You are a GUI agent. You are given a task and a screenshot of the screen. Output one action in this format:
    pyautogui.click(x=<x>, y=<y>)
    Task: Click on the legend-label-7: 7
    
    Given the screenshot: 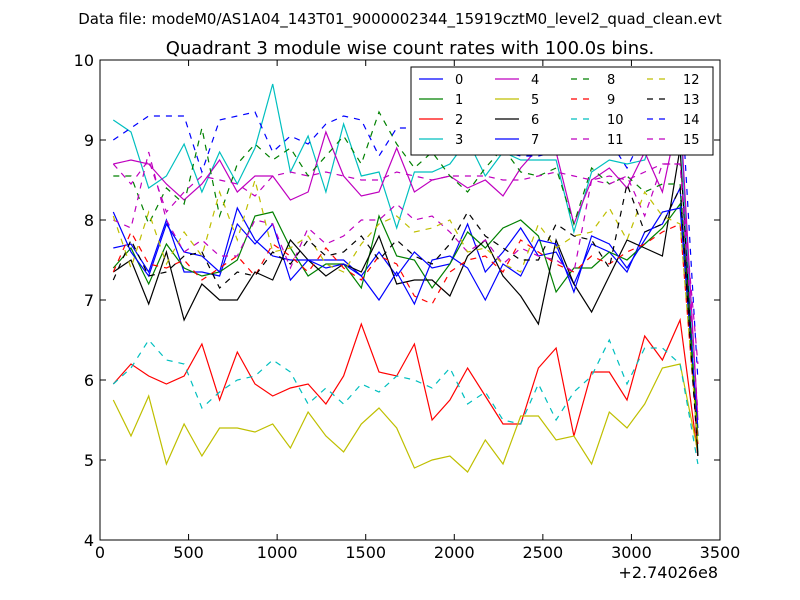 What is the action you would take?
    pyautogui.click(x=535, y=140)
    